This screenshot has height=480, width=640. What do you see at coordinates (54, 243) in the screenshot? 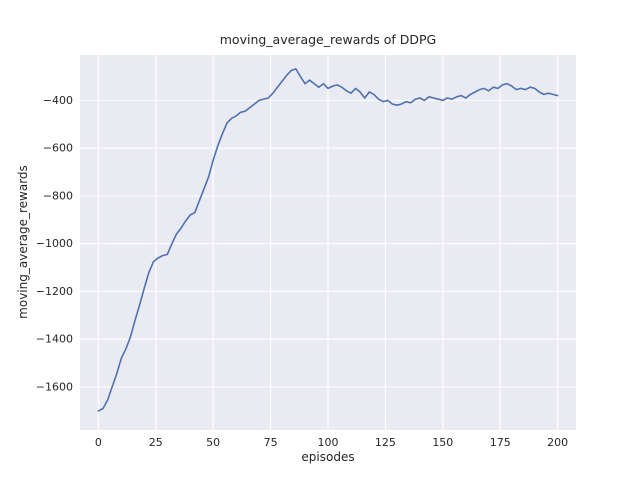
I see `y-tick-label: −1000` at bounding box center [54, 243].